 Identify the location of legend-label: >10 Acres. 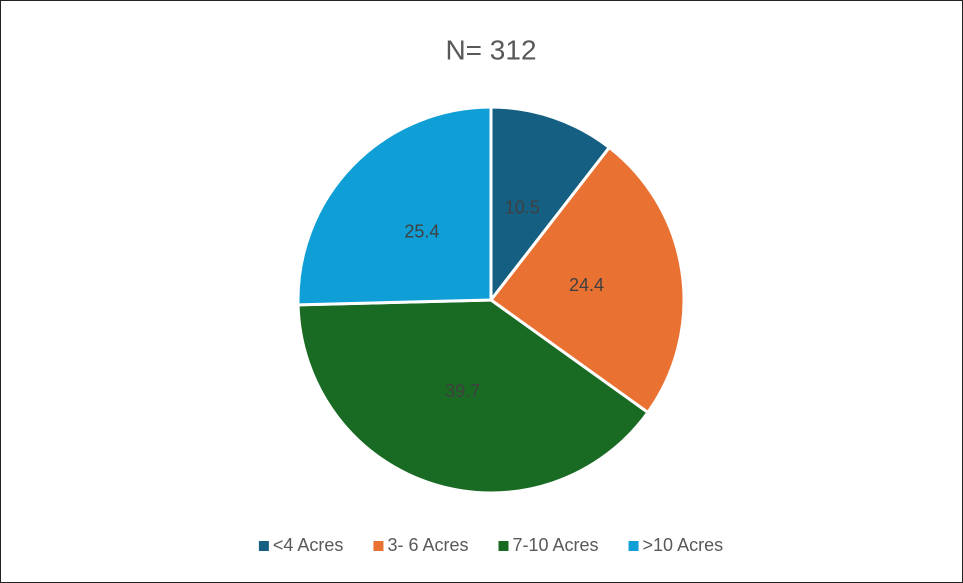
(683, 545).